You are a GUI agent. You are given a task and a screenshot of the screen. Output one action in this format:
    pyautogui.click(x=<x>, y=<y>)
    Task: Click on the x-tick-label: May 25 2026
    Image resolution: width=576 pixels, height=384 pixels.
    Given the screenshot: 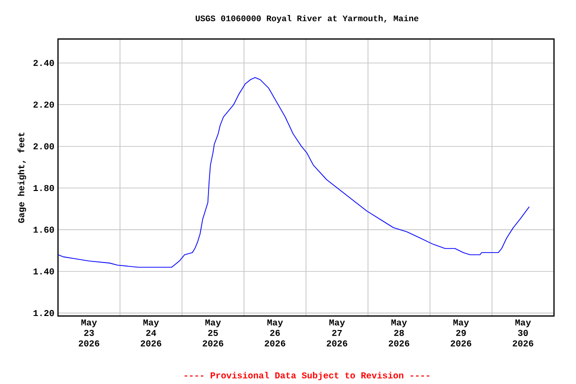 What is the action you would take?
    pyautogui.click(x=213, y=333)
    